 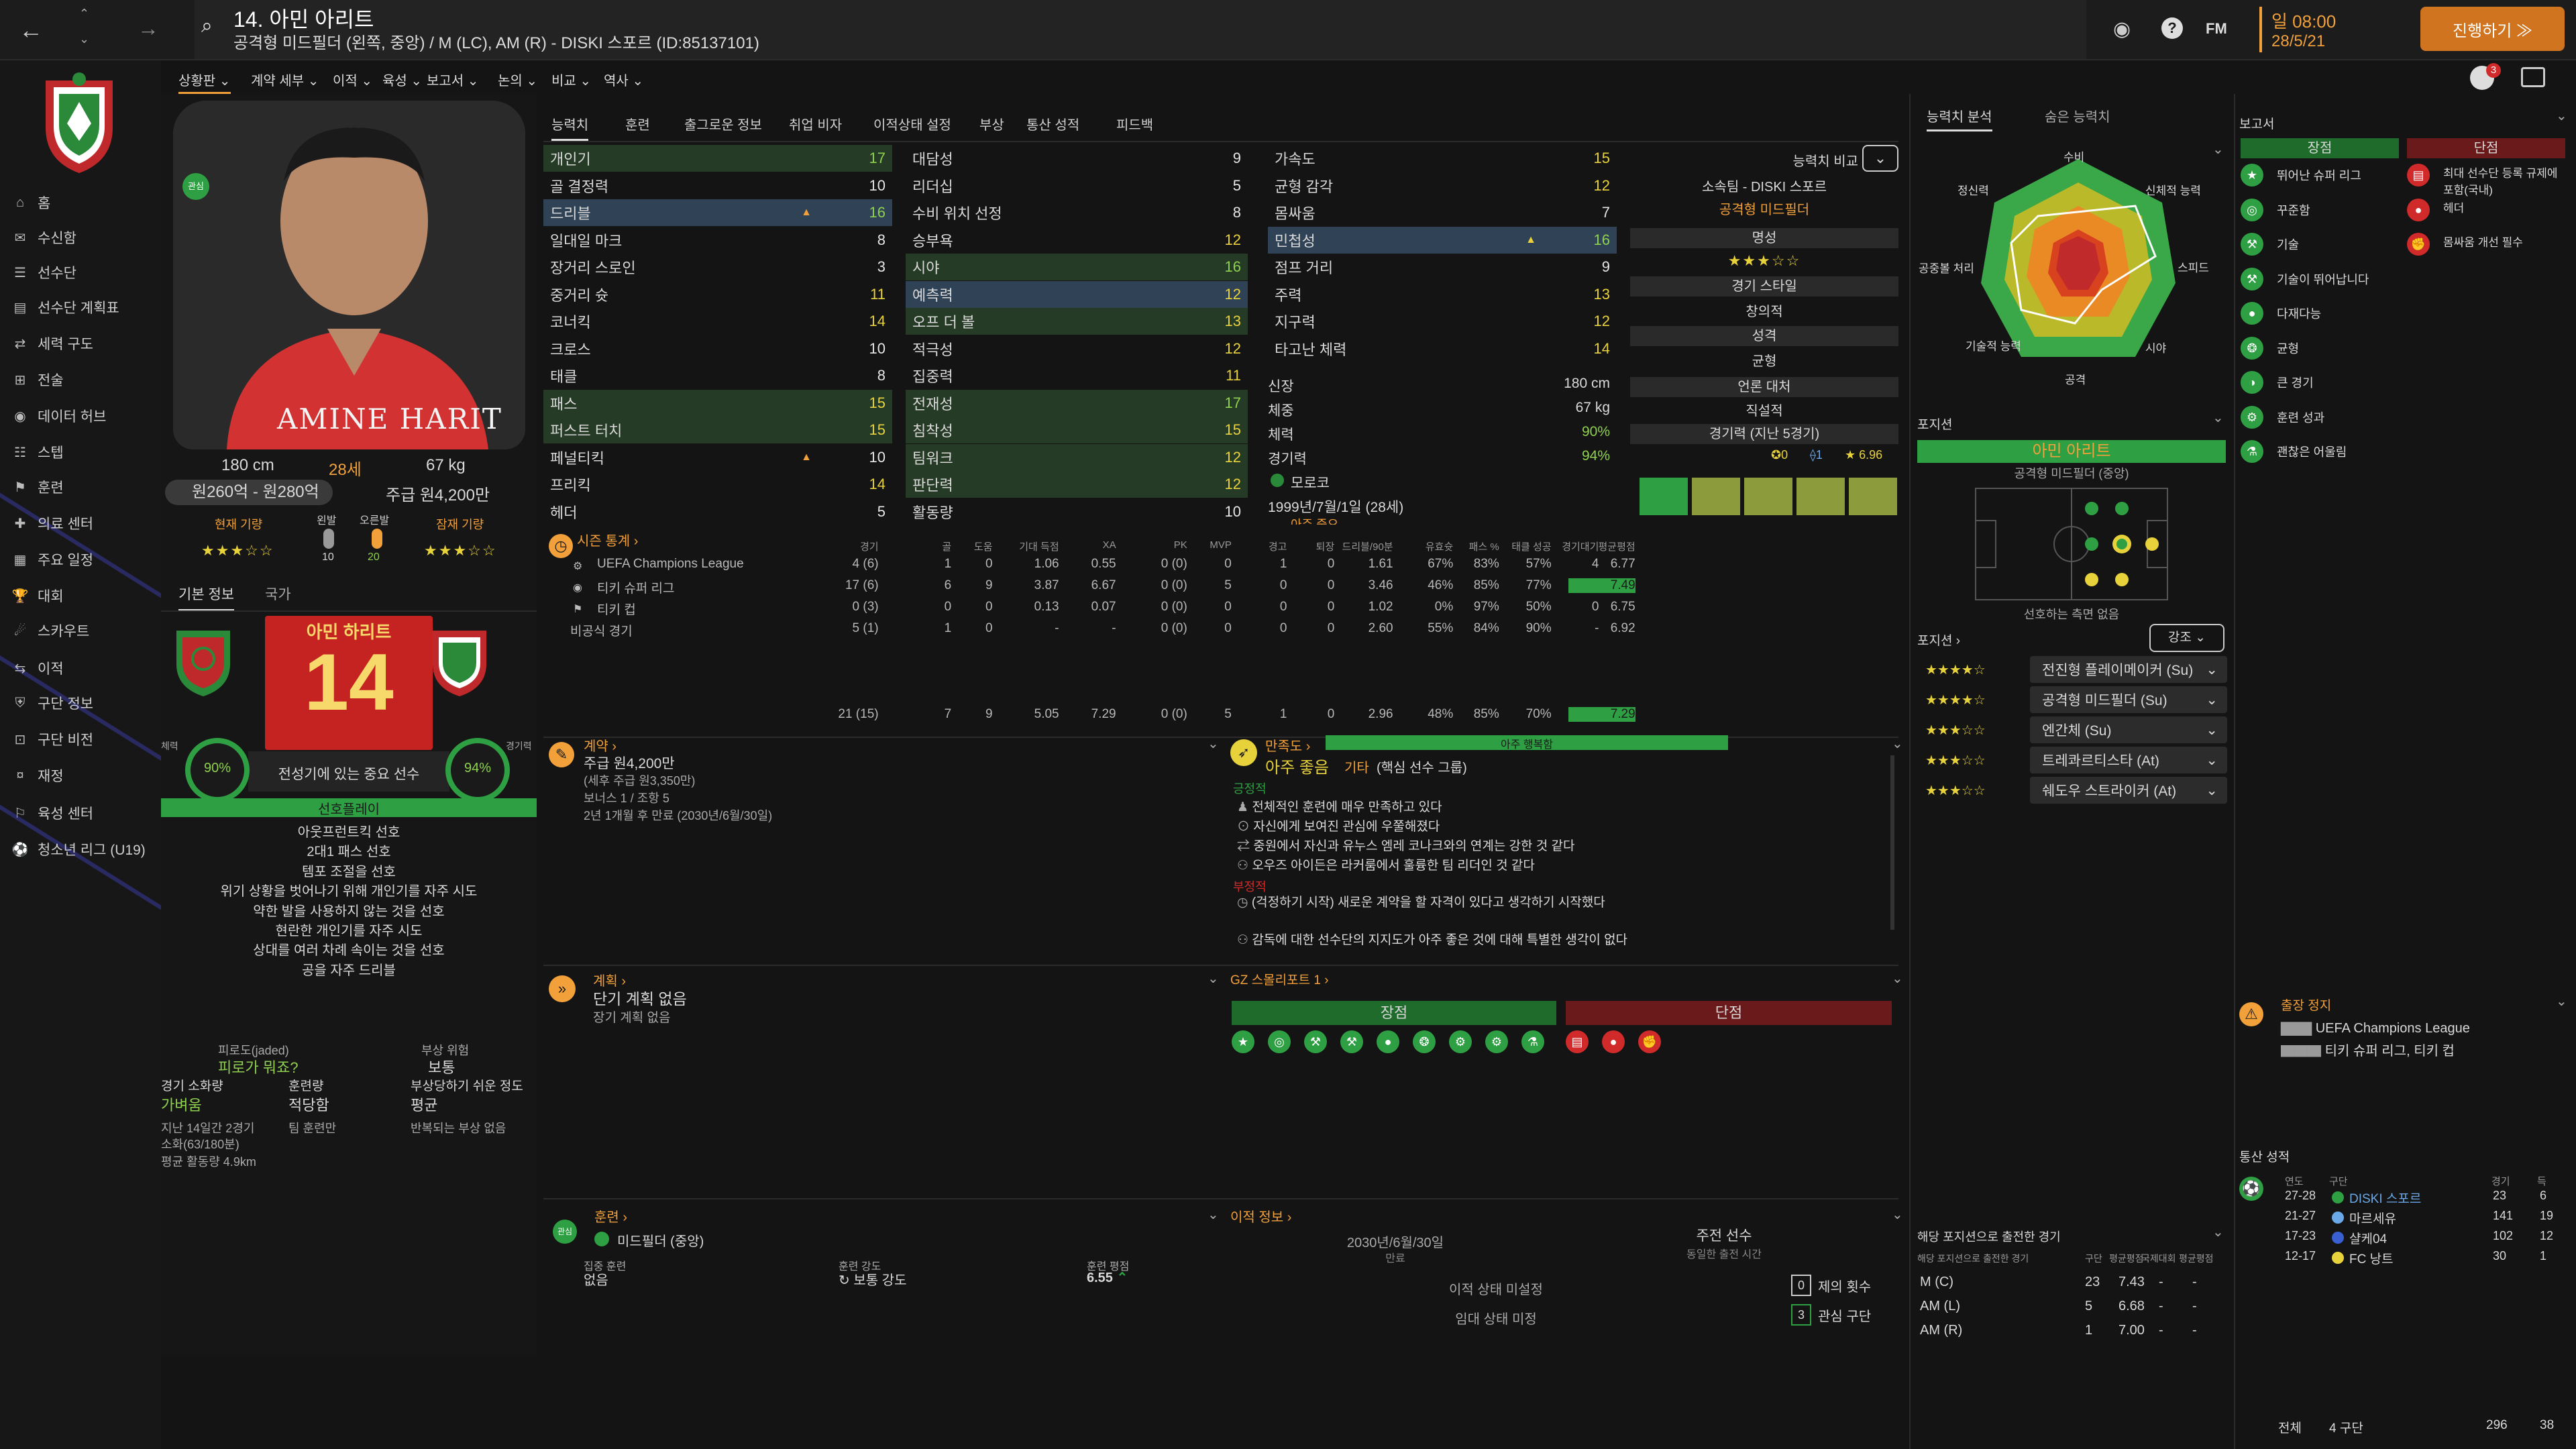 I want to click on tab-nation: 국가, so click(x=278, y=594).